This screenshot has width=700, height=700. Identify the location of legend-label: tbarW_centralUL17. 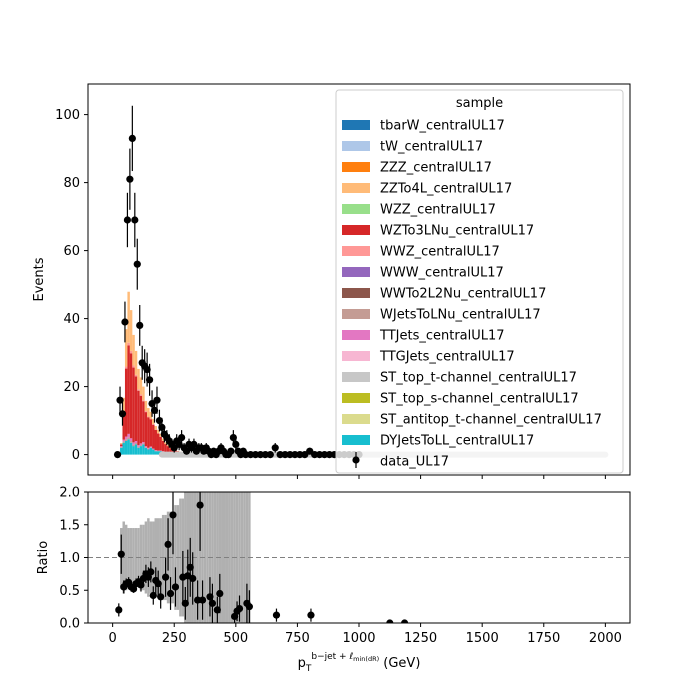
(442, 126).